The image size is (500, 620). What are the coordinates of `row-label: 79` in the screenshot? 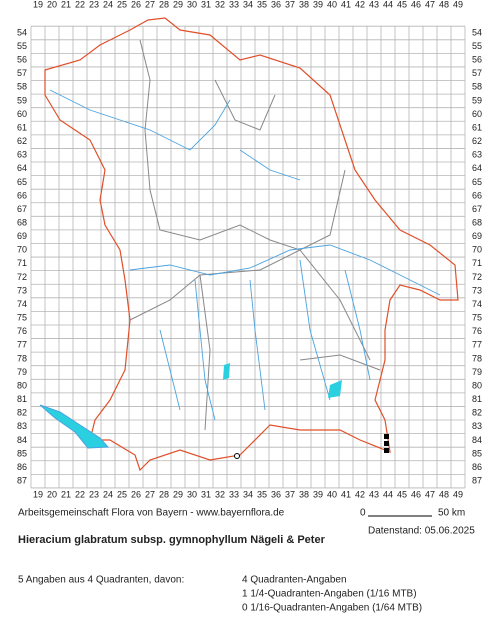 It's located at (477, 372).